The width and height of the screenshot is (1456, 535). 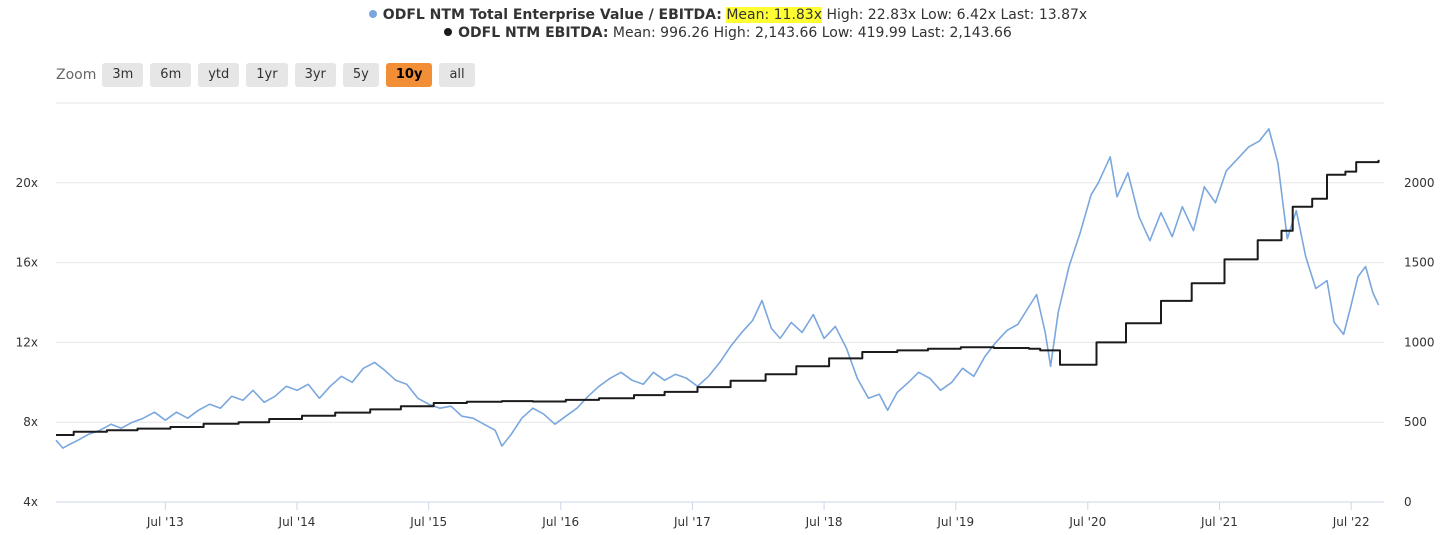 What do you see at coordinates (1408, 502) in the screenshot?
I see `y-right-tick-label: 0` at bounding box center [1408, 502].